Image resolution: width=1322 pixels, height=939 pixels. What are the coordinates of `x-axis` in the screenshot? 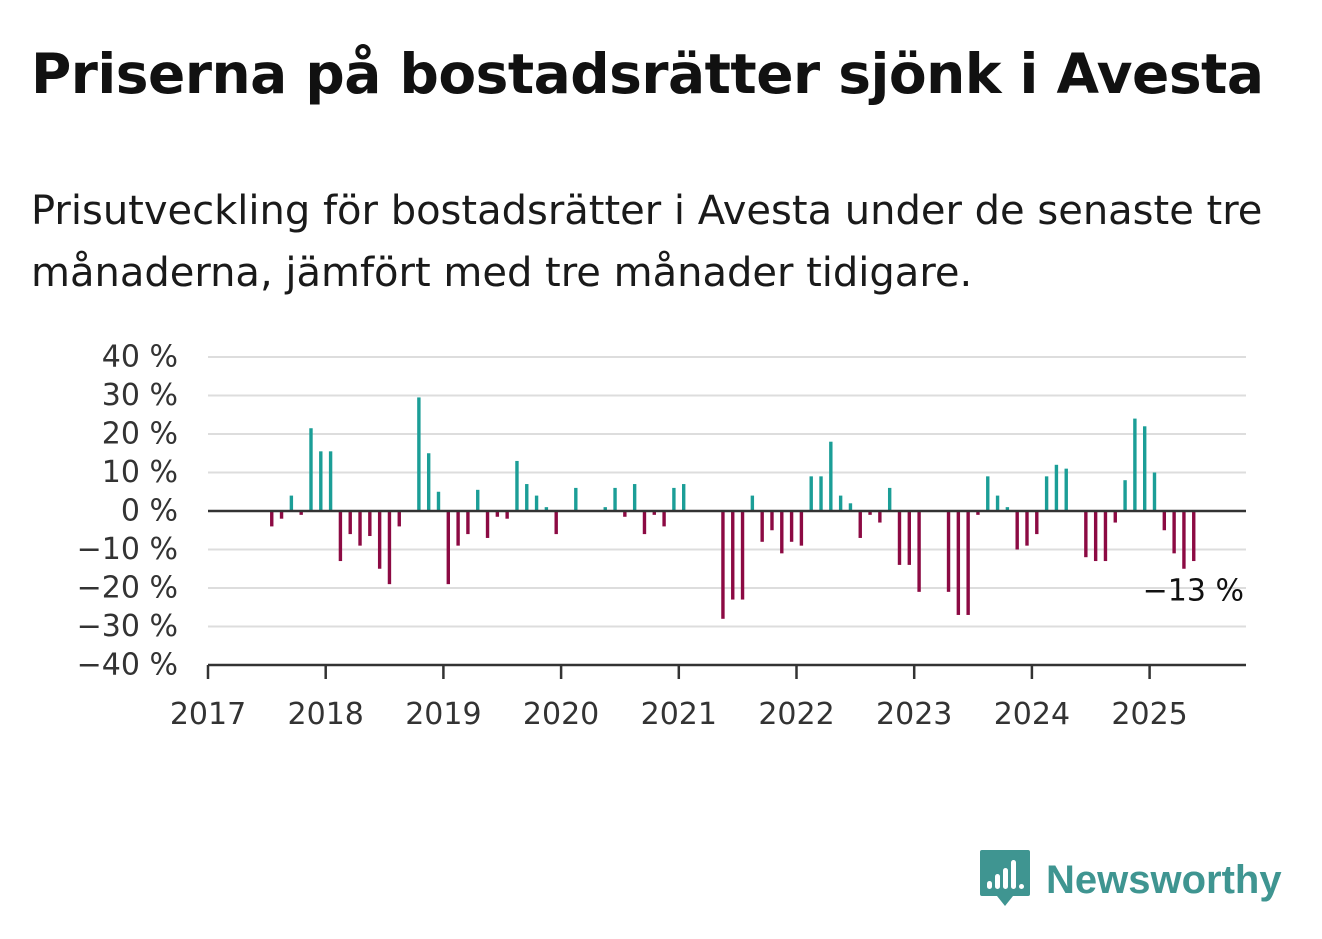 It's located at (726, 594).